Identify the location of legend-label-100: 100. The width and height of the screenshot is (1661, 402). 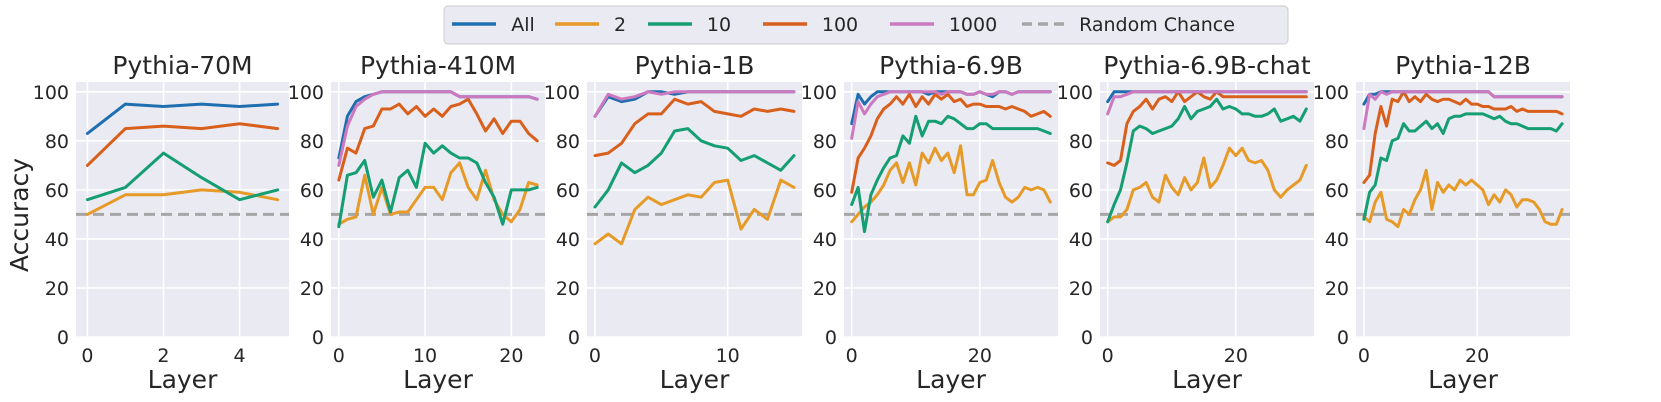
(840, 25).